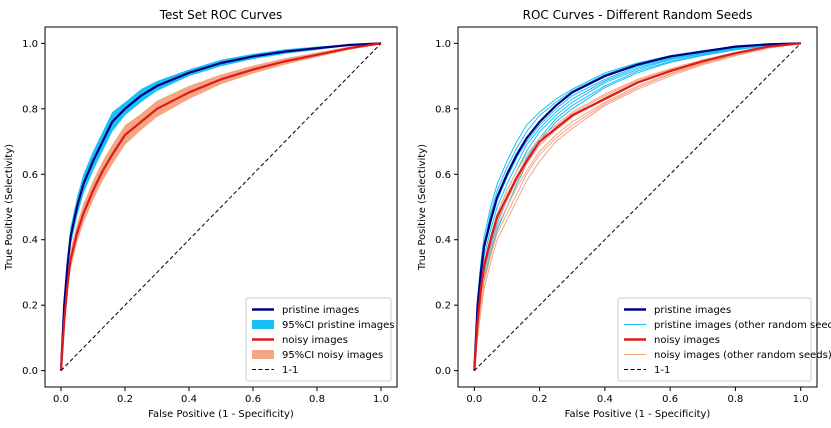  I want to click on chart-title: Test Set ROC Curves, so click(221, 15).